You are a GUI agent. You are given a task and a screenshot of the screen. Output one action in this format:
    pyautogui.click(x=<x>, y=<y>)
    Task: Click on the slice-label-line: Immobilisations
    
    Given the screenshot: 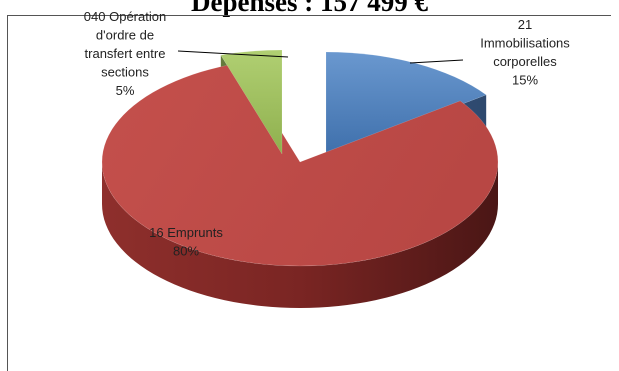 What is the action you would take?
    pyautogui.click(x=525, y=43)
    